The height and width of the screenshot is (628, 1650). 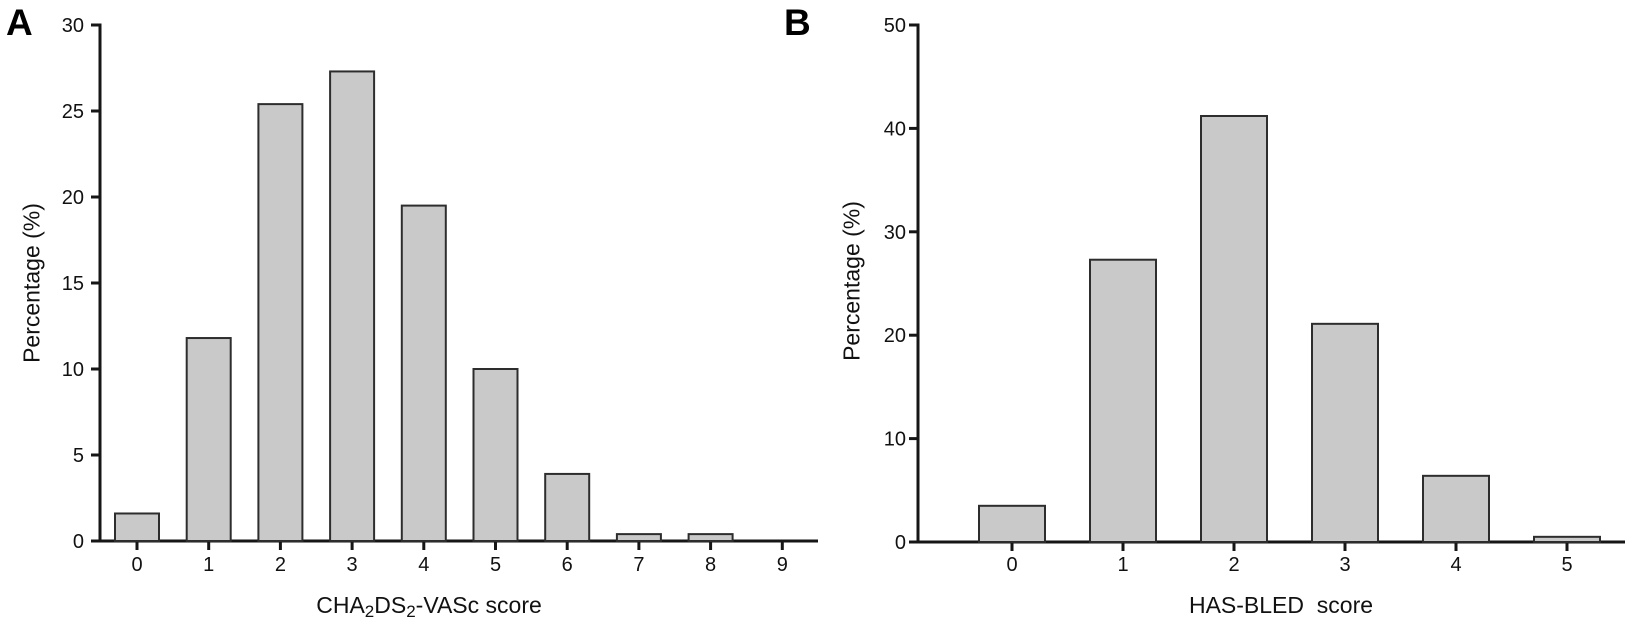 What do you see at coordinates (900, 543) in the screenshot?
I see `y-tick-label-b: 0` at bounding box center [900, 543].